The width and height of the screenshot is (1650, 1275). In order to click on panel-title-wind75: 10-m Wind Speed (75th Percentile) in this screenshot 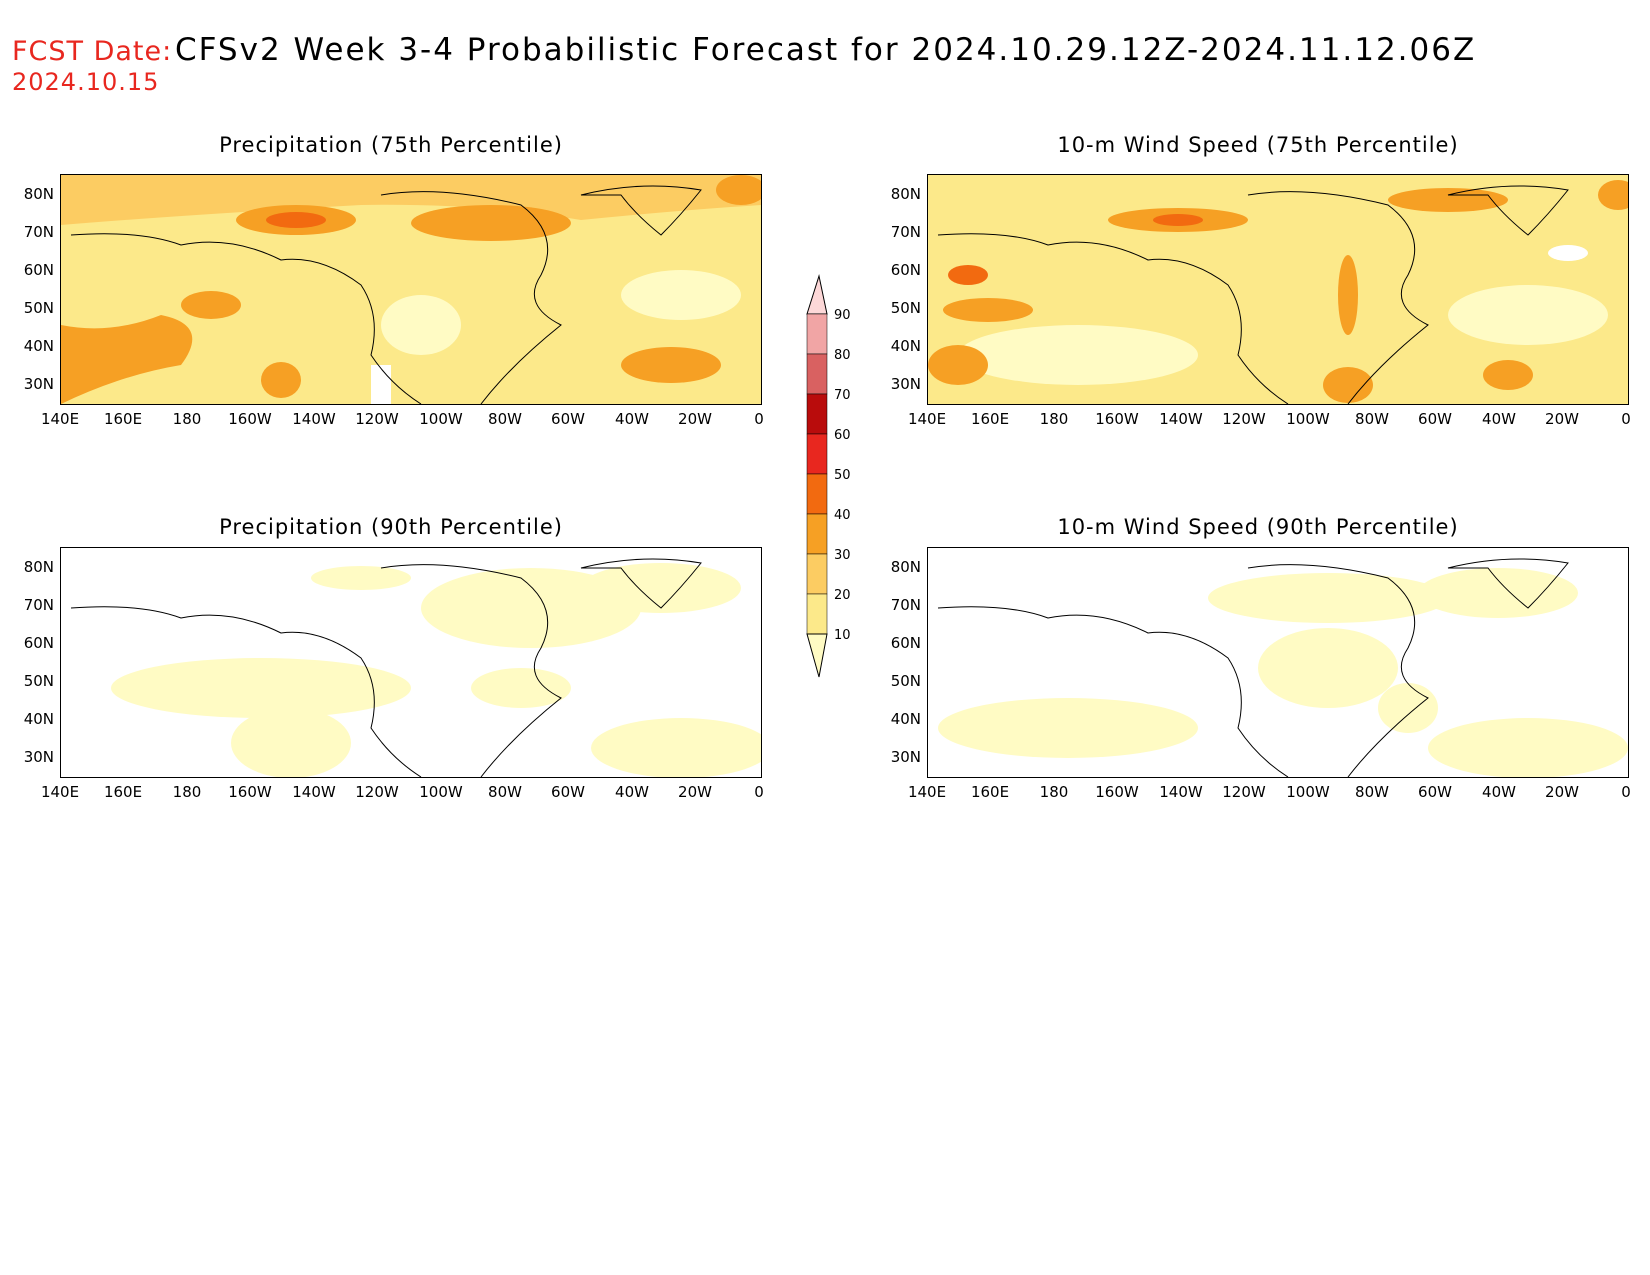, I will do `click(1258, 145)`.